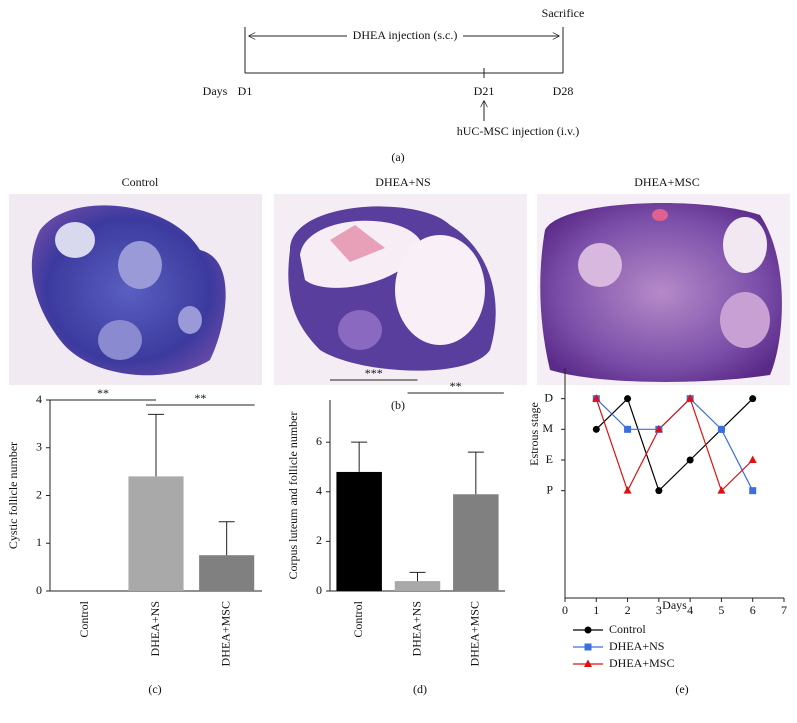 This screenshot has height=723, width=797. What do you see at coordinates (549, 459) in the screenshot?
I see `y-tick-label: E` at bounding box center [549, 459].